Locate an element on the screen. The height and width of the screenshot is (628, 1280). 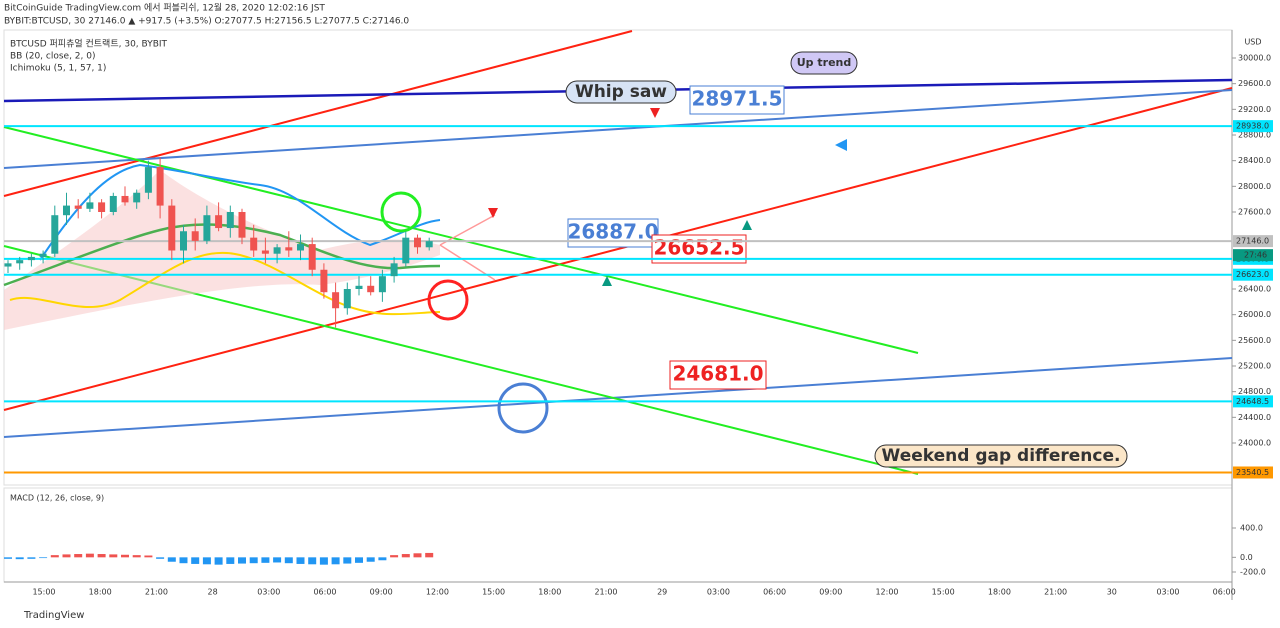
annotation: Whip saw is located at coordinates (621, 92).